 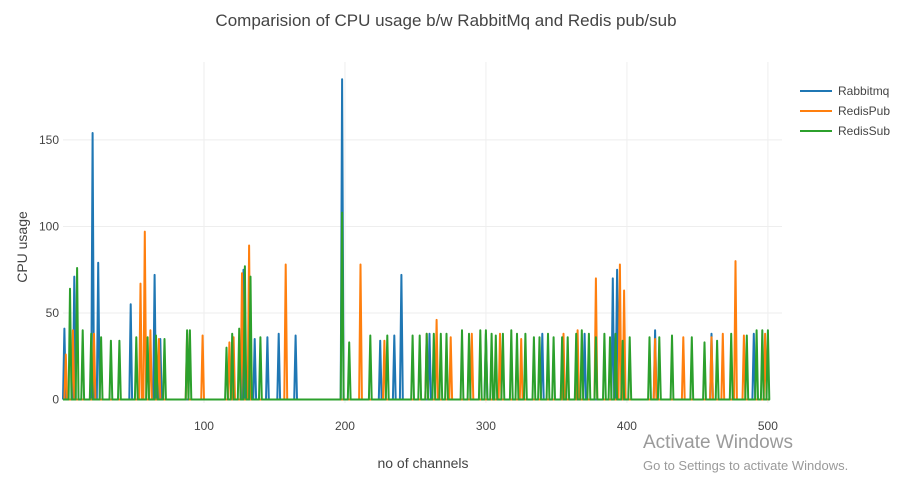 What do you see at coordinates (53, 313) in the screenshot?
I see `y-tick-label: 50` at bounding box center [53, 313].